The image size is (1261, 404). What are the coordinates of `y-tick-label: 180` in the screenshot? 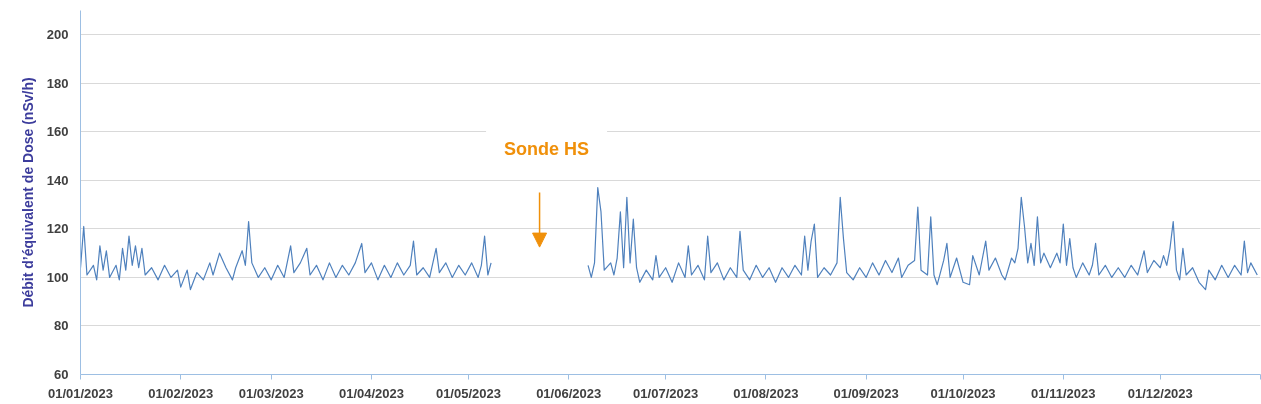 It's located at (57, 83).